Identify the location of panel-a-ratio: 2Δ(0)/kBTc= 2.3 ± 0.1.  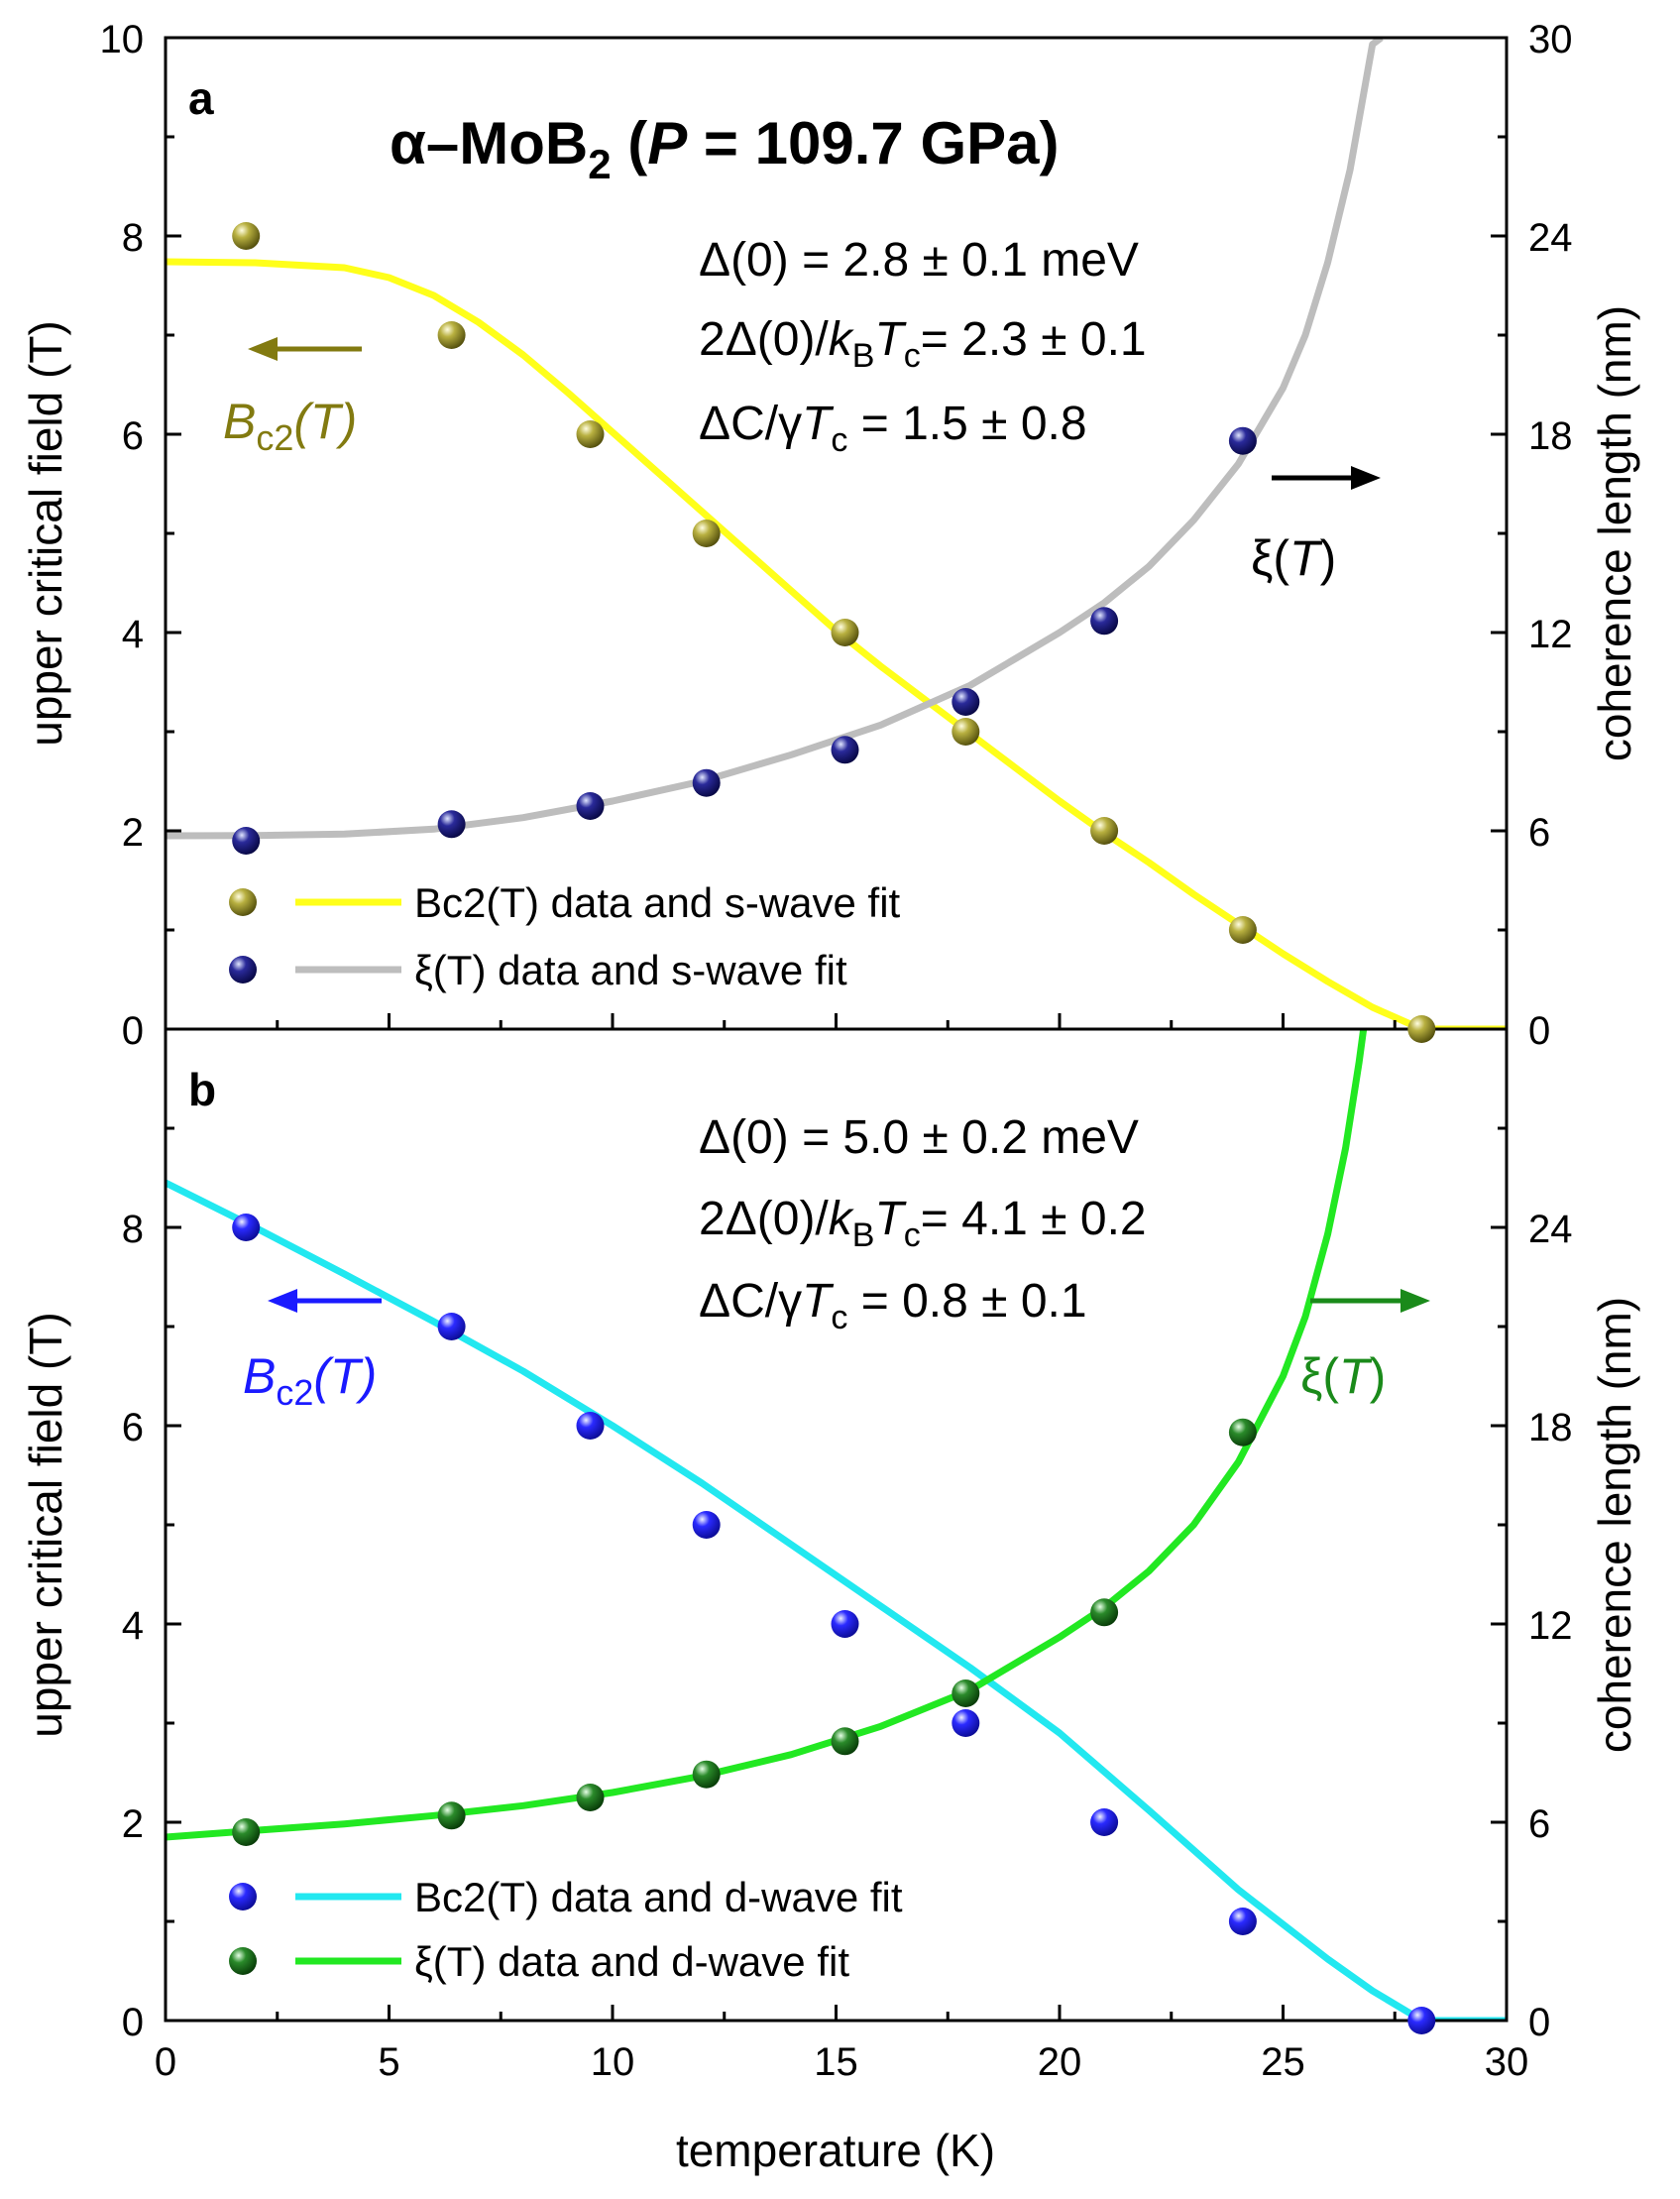
(923, 344).